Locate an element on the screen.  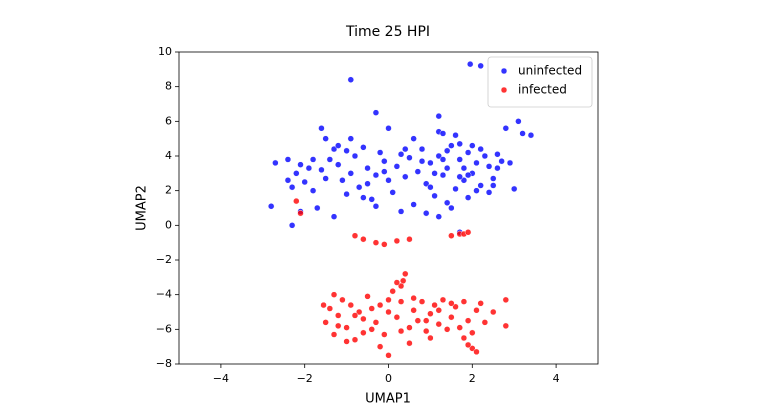
x-tick-label: 2 is located at coordinates (472, 378).